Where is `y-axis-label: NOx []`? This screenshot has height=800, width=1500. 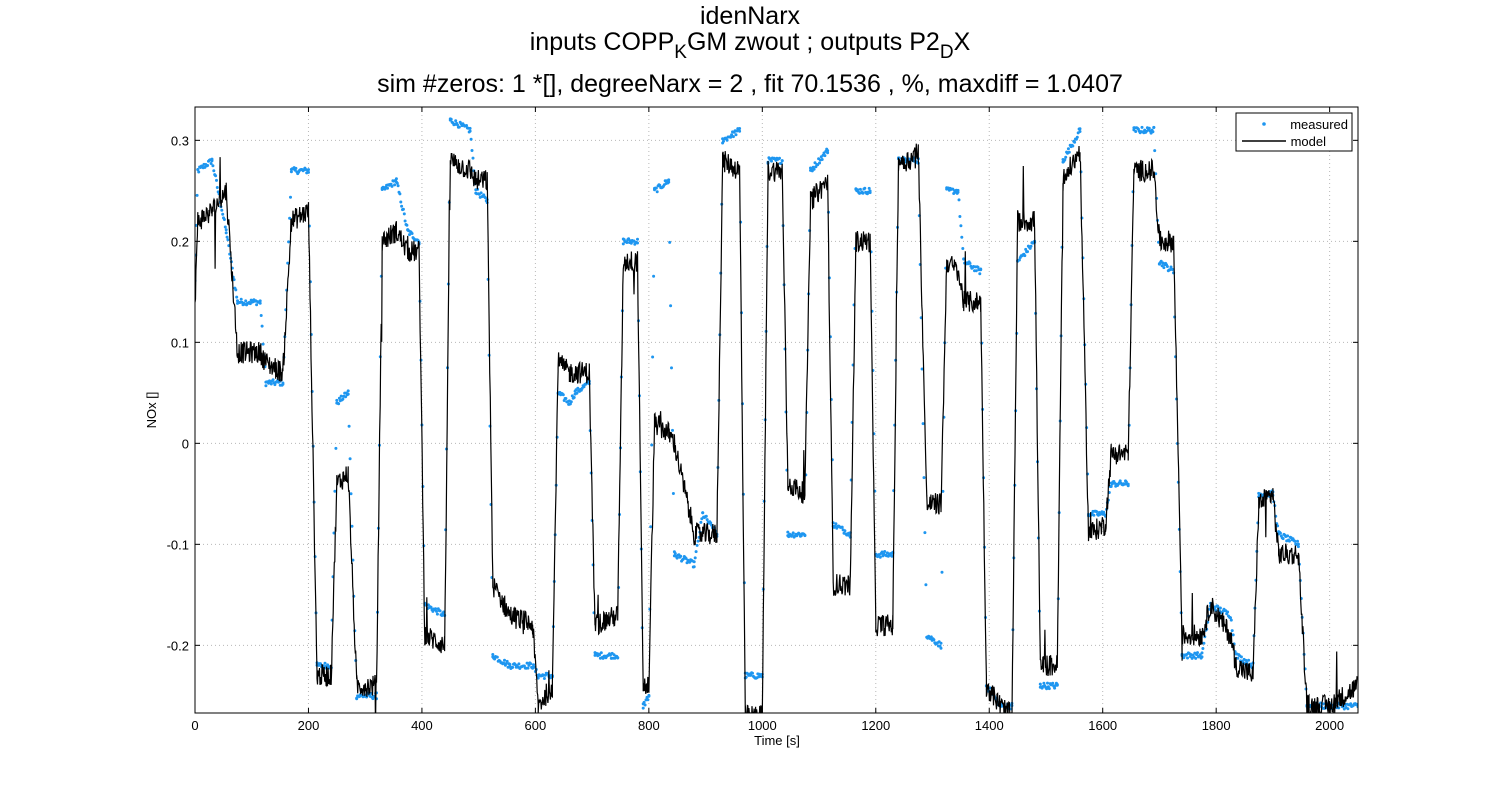 y-axis-label: NOx [] is located at coordinates (151, 410).